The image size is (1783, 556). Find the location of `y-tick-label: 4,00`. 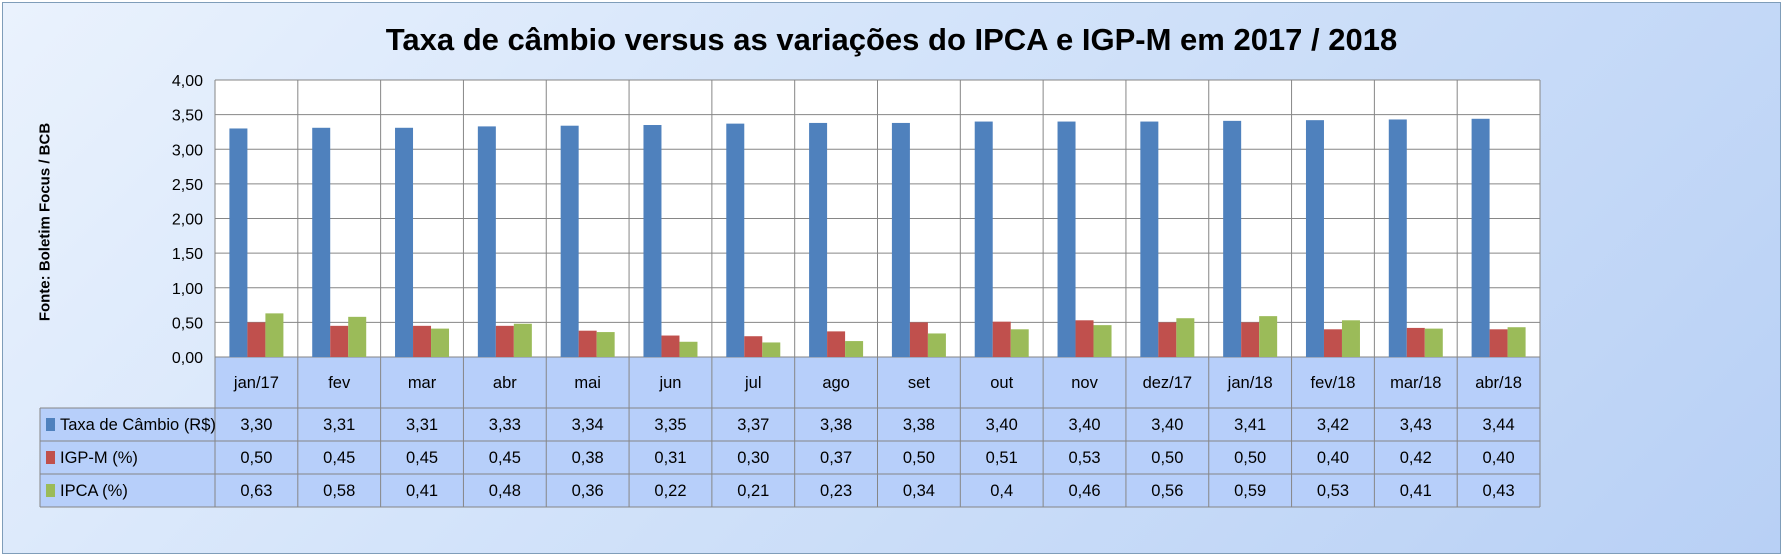

y-tick-label: 4,00 is located at coordinates (187, 81).